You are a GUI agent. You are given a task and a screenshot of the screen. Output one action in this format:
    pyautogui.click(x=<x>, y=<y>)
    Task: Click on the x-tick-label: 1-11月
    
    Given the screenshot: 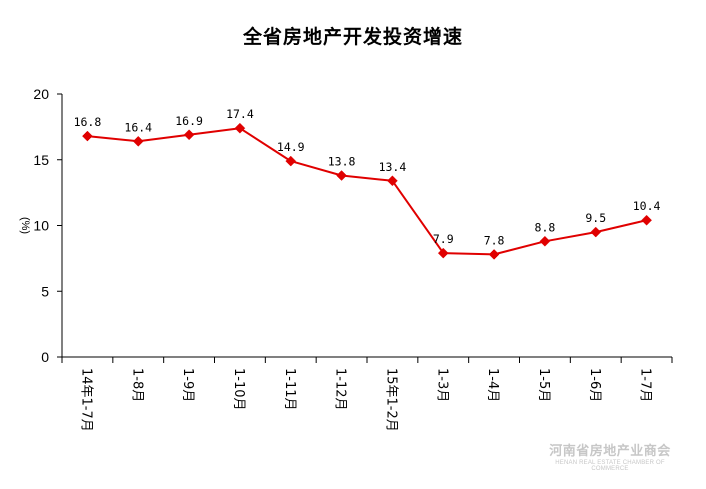 What is the action you would take?
    pyautogui.click(x=289, y=389)
    